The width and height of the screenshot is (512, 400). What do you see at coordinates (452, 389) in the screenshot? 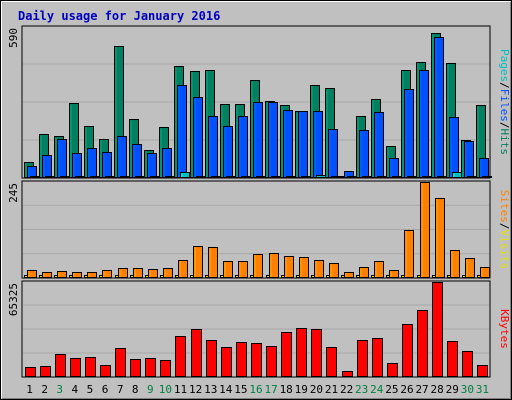
I see `x-tick-day-29: 29` at bounding box center [452, 389].